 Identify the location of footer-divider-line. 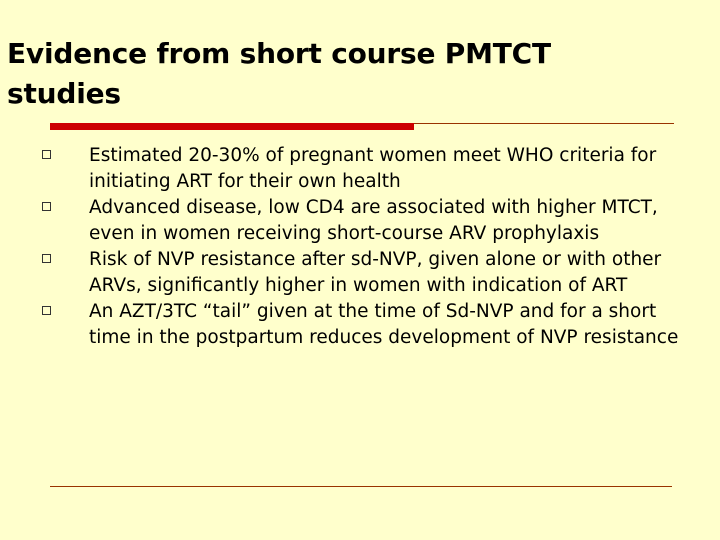
(361, 486).